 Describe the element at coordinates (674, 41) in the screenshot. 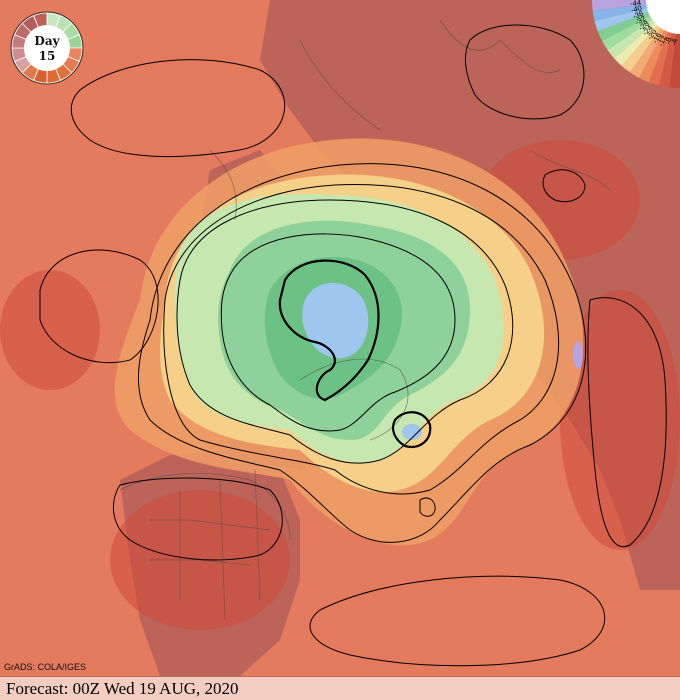

I see `legend-tick-label: -4` at that location.